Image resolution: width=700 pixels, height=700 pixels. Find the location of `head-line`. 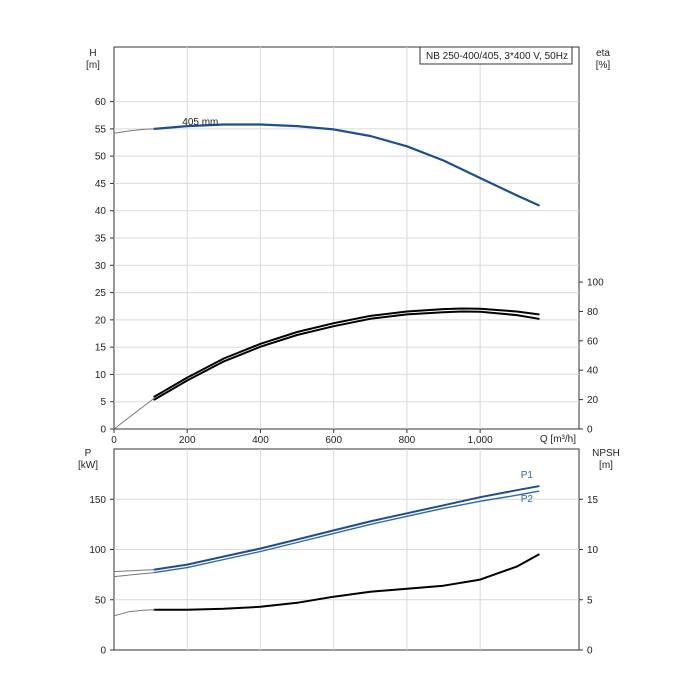

head-line is located at coordinates (346, 165).